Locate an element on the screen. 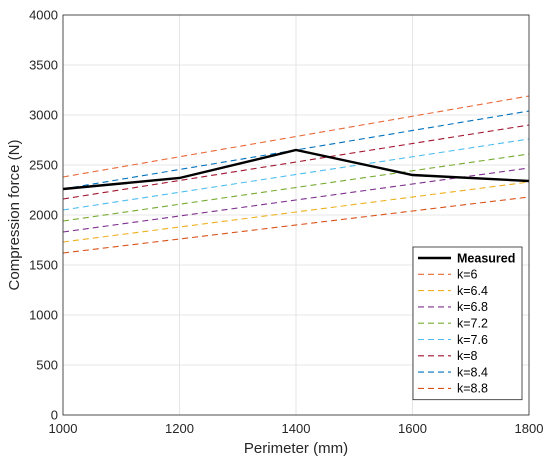  y-tick-label: 1500 is located at coordinates (43, 265).